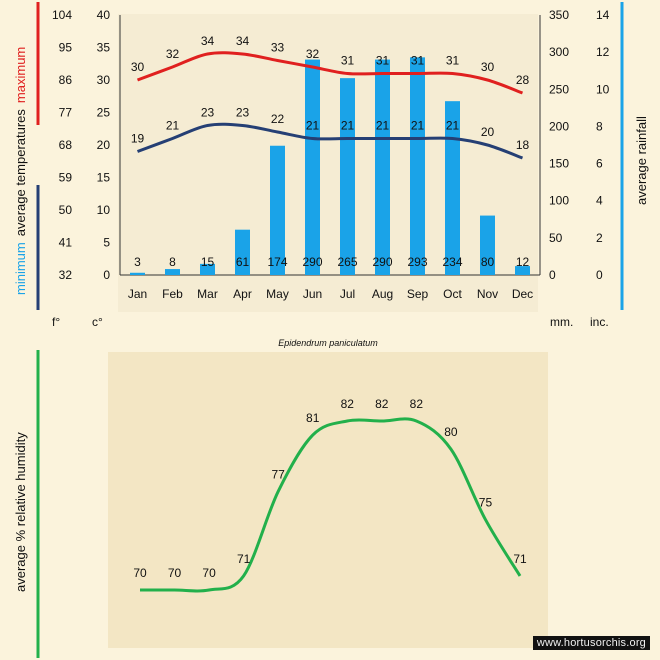 The width and height of the screenshot is (660, 660). Describe the element at coordinates (66, 210) in the screenshot. I see `f-tick-label: 50` at that location.